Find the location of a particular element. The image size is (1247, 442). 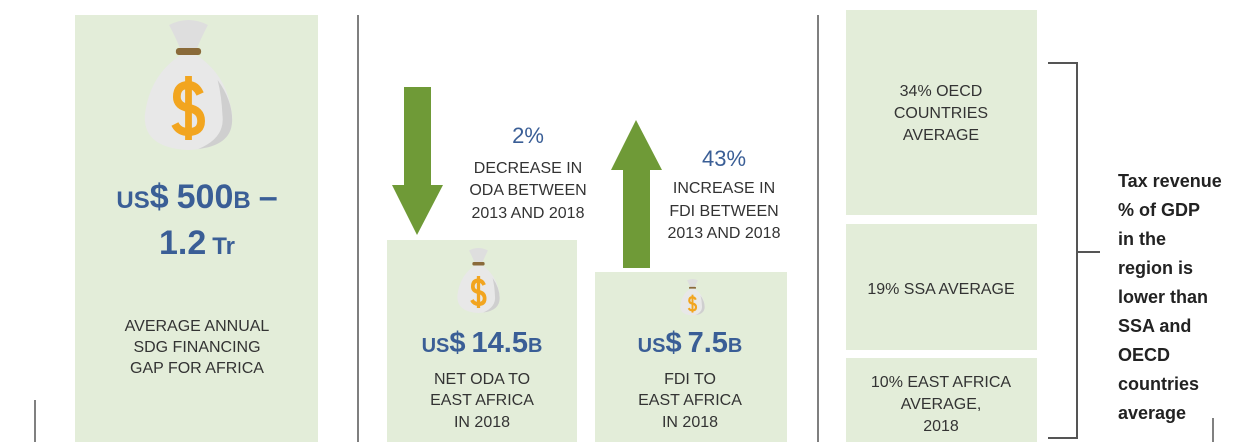

dash: – is located at coordinates (268, 197).